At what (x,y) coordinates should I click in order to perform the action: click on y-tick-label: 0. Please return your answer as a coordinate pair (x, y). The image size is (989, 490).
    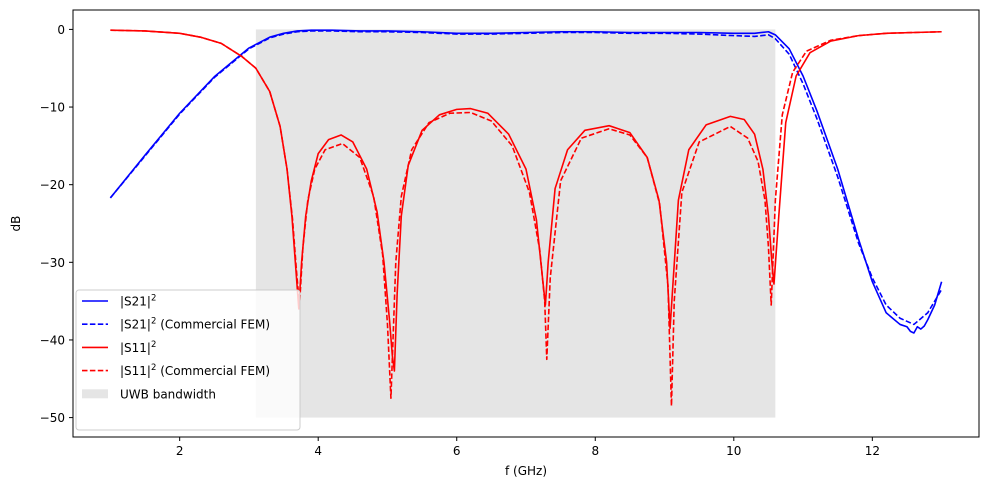
    Looking at the image, I should click on (61, 30).